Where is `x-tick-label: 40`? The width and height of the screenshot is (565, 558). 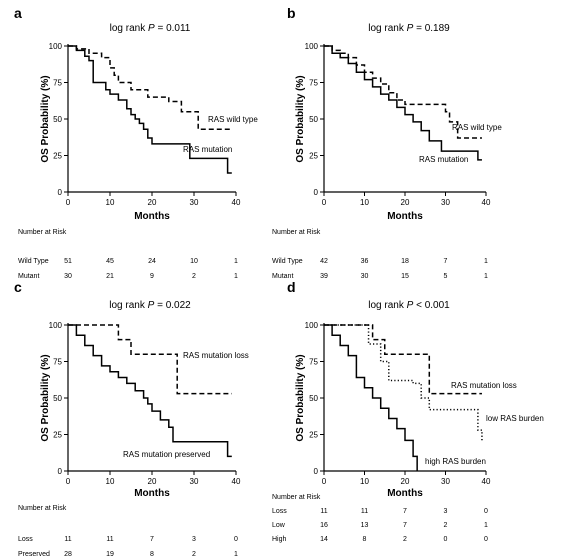 x-tick-label: 40 is located at coordinates (486, 481).